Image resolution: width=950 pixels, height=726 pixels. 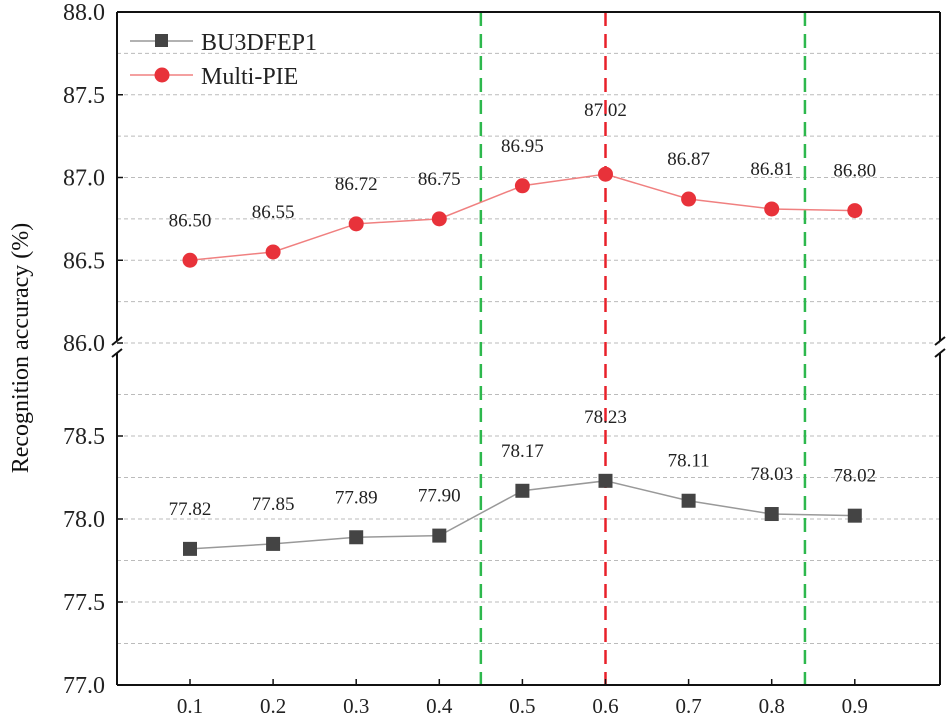 I want to click on data-label-multi-pie: 86.95, so click(x=522, y=146).